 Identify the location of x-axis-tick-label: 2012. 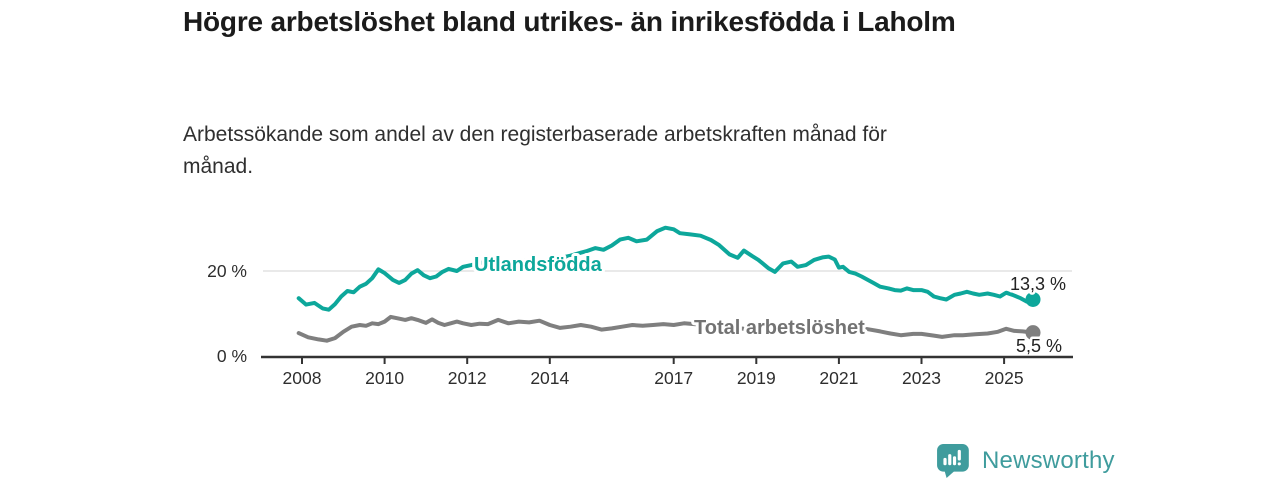
(467, 378).